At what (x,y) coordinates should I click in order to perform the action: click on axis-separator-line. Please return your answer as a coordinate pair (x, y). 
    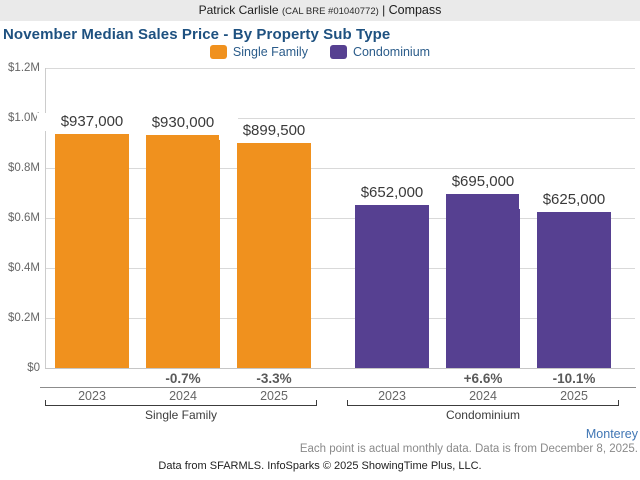
    Looking at the image, I should click on (338, 387).